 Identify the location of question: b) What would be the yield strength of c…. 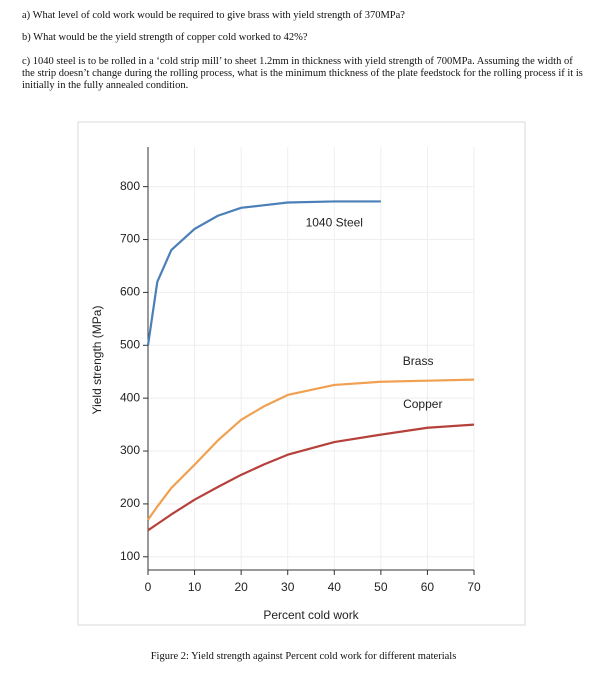
(165, 37).